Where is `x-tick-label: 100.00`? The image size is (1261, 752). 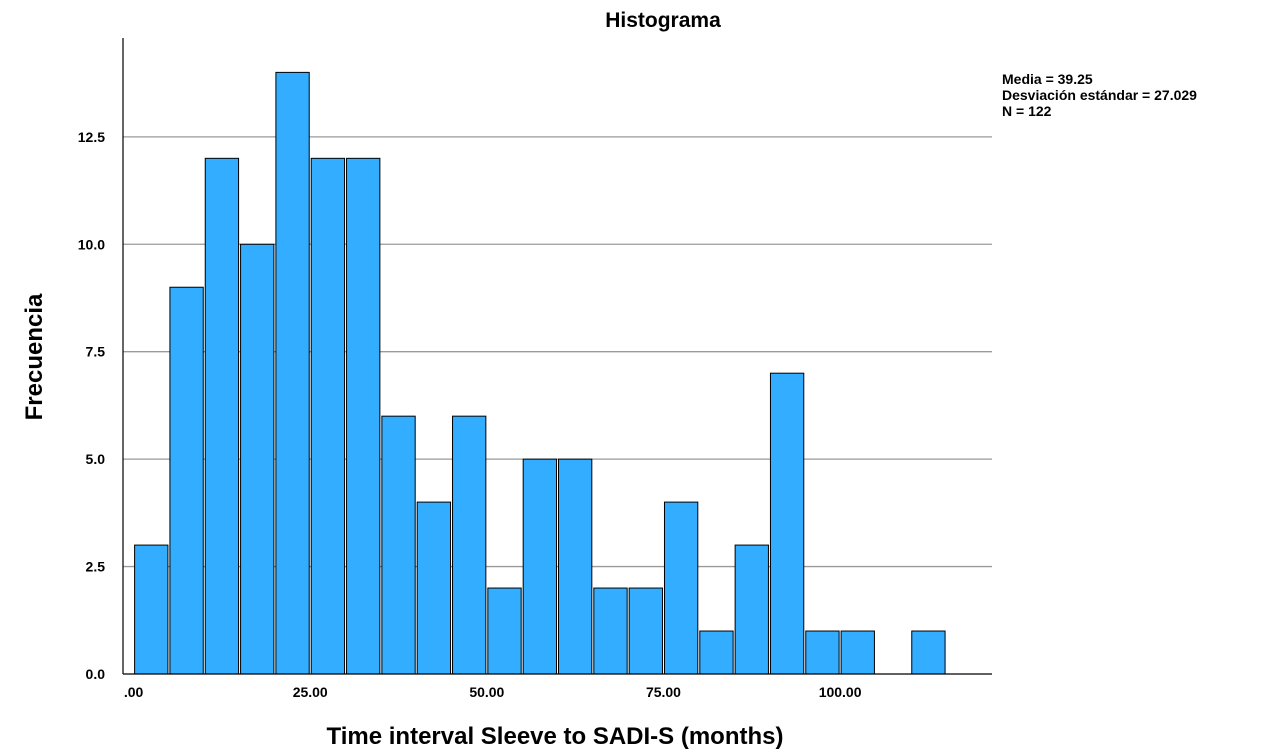 x-tick-label: 100.00 is located at coordinates (840, 692).